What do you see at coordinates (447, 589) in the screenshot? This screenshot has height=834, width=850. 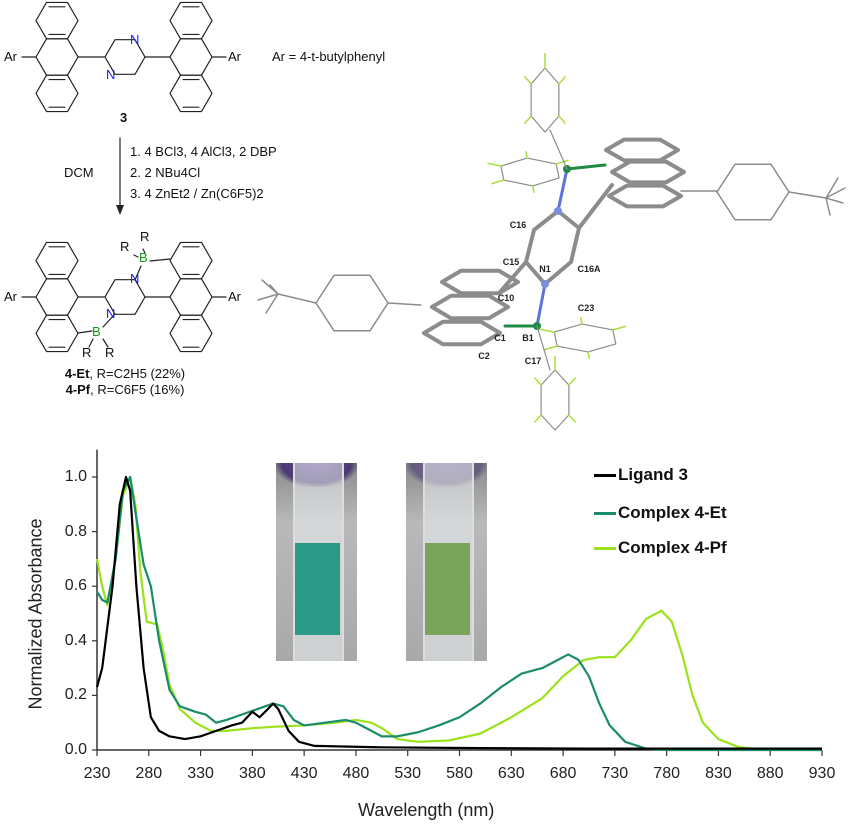 I see `solution-4-pf` at bounding box center [447, 589].